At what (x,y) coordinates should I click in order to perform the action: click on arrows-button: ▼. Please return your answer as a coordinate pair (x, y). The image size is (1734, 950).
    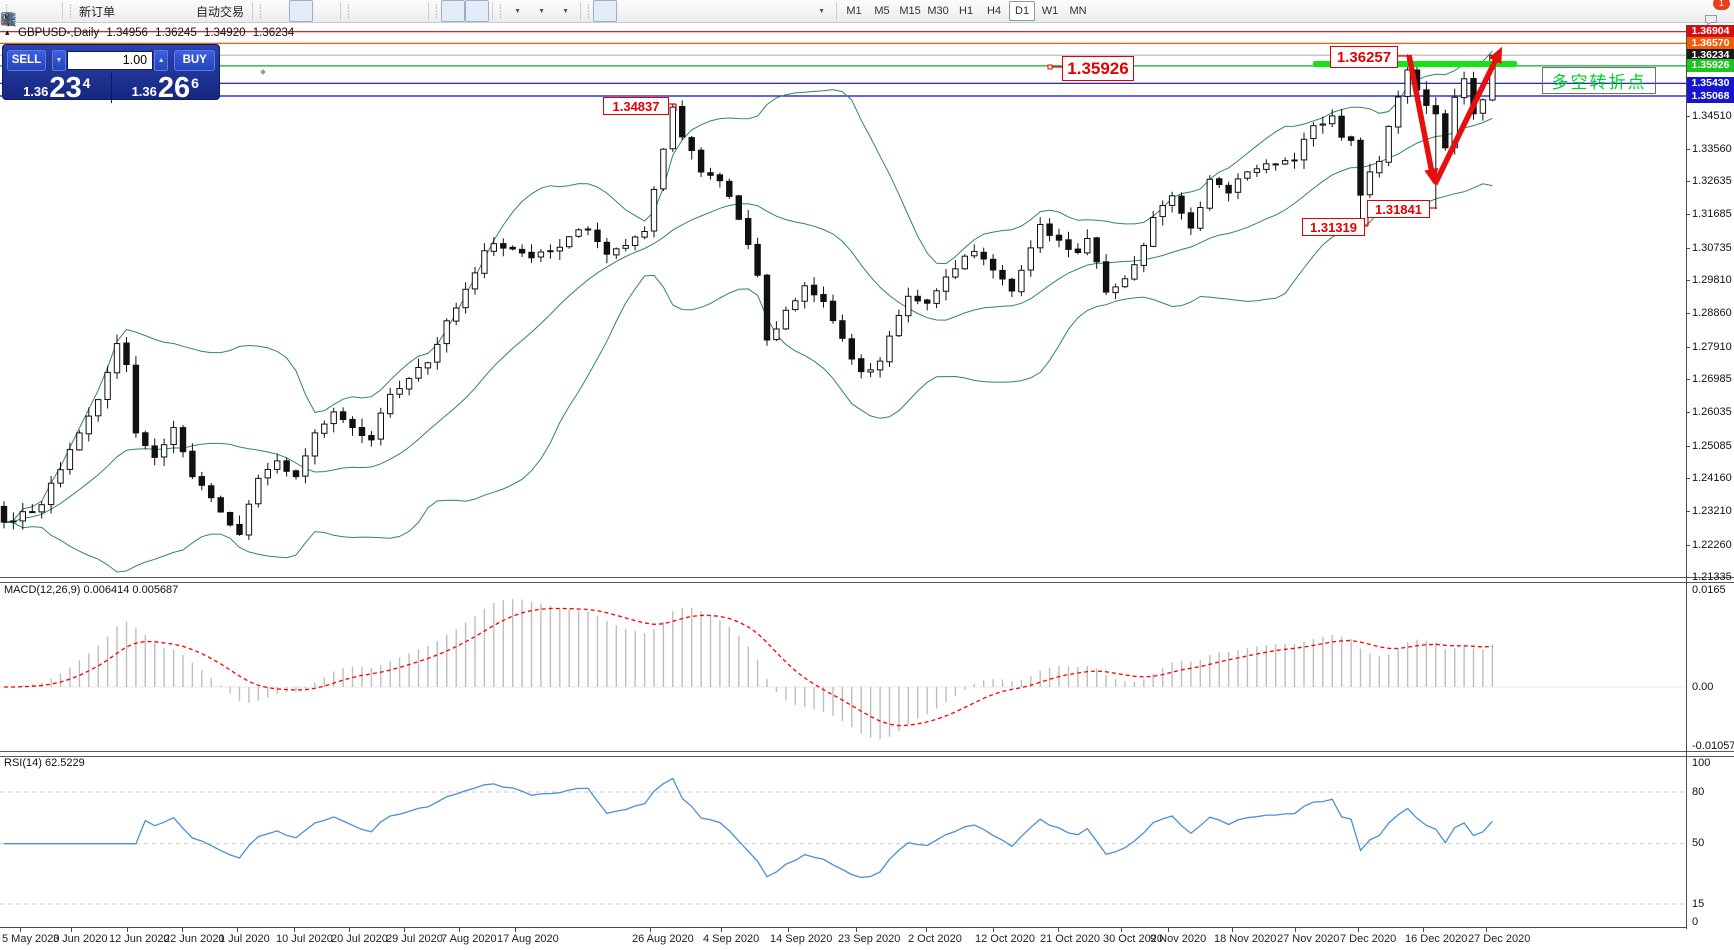
    Looking at the image, I should click on (417, 12).